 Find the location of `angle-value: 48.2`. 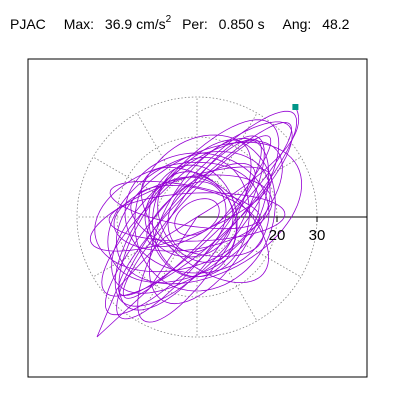

angle-value: 48.2 is located at coordinates (336, 24).